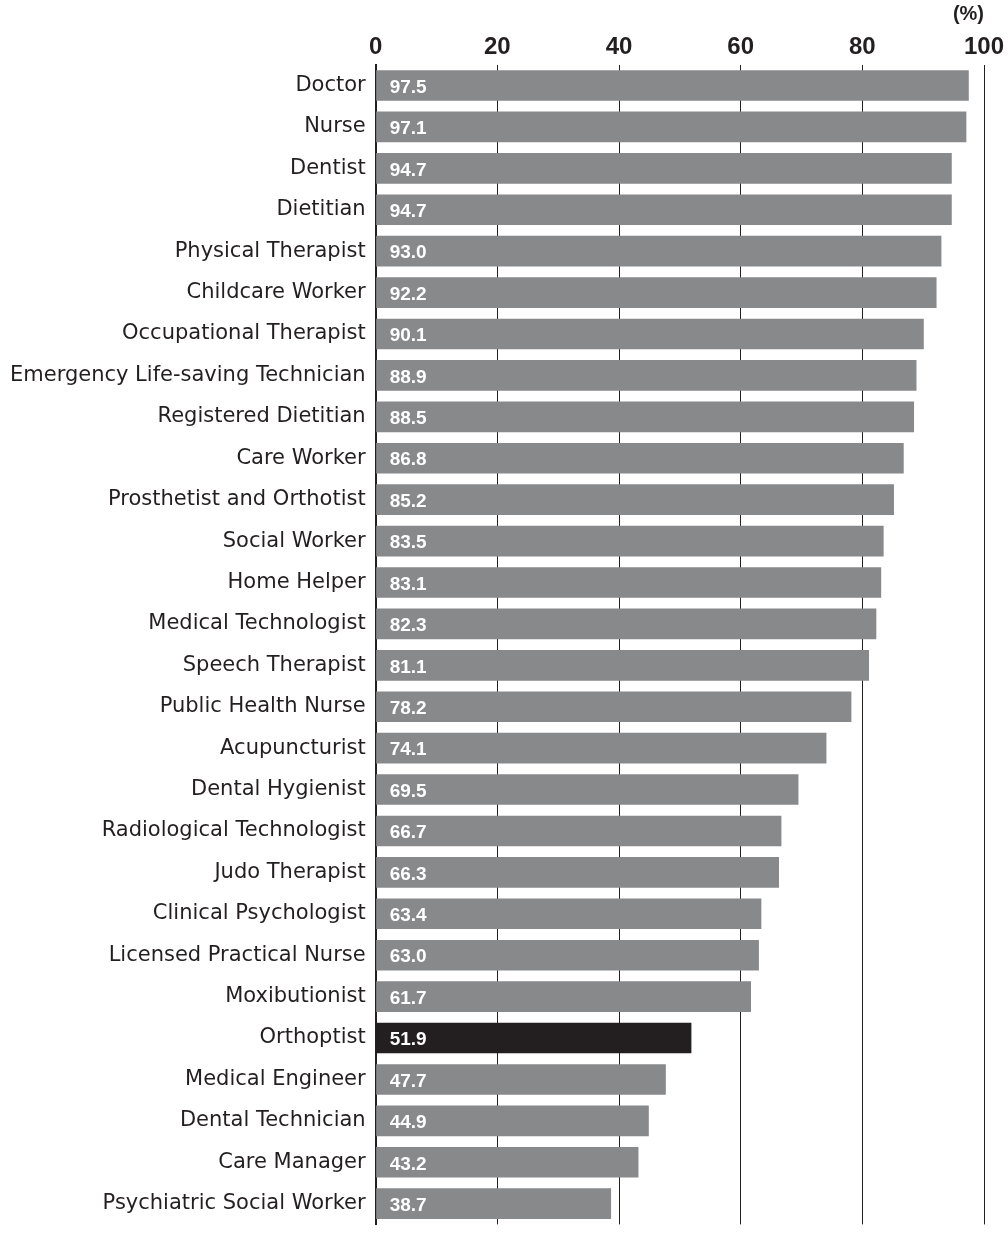 This screenshot has width=1008, height=1247. What do you see at coordinates (408, 335) in the screenshot?
I see `data-label: 90.1` at bounding box center [408, 335].